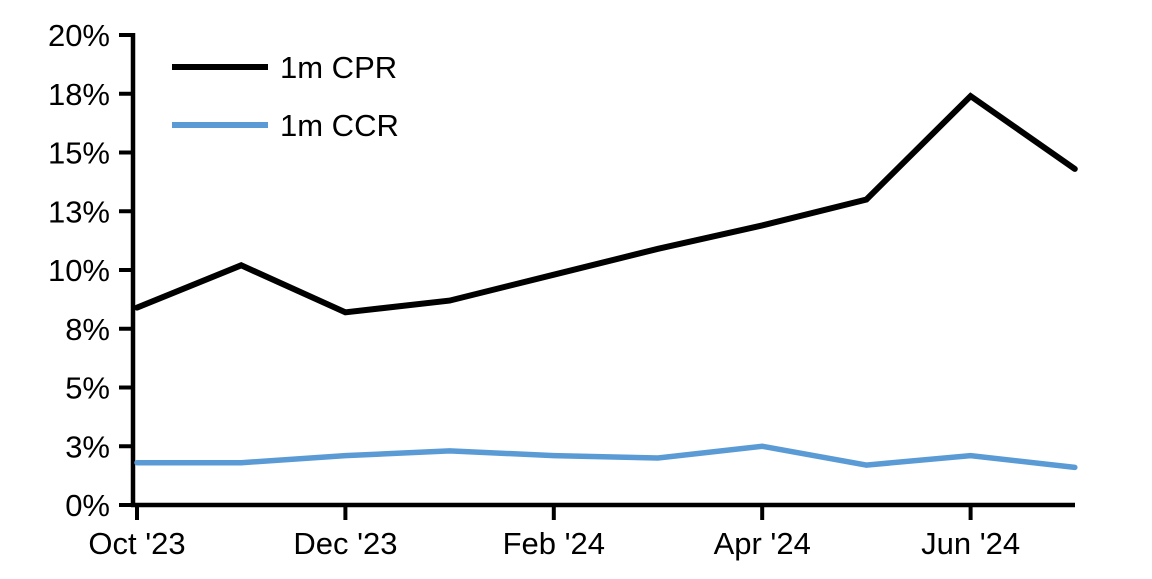 The height and width of the screenshot is (579, 1152). What do you see at coordinates (285, 96) in the screenshot?
I see `legend: 1m CPR 1m CCR` at bounding box center [285, 96].